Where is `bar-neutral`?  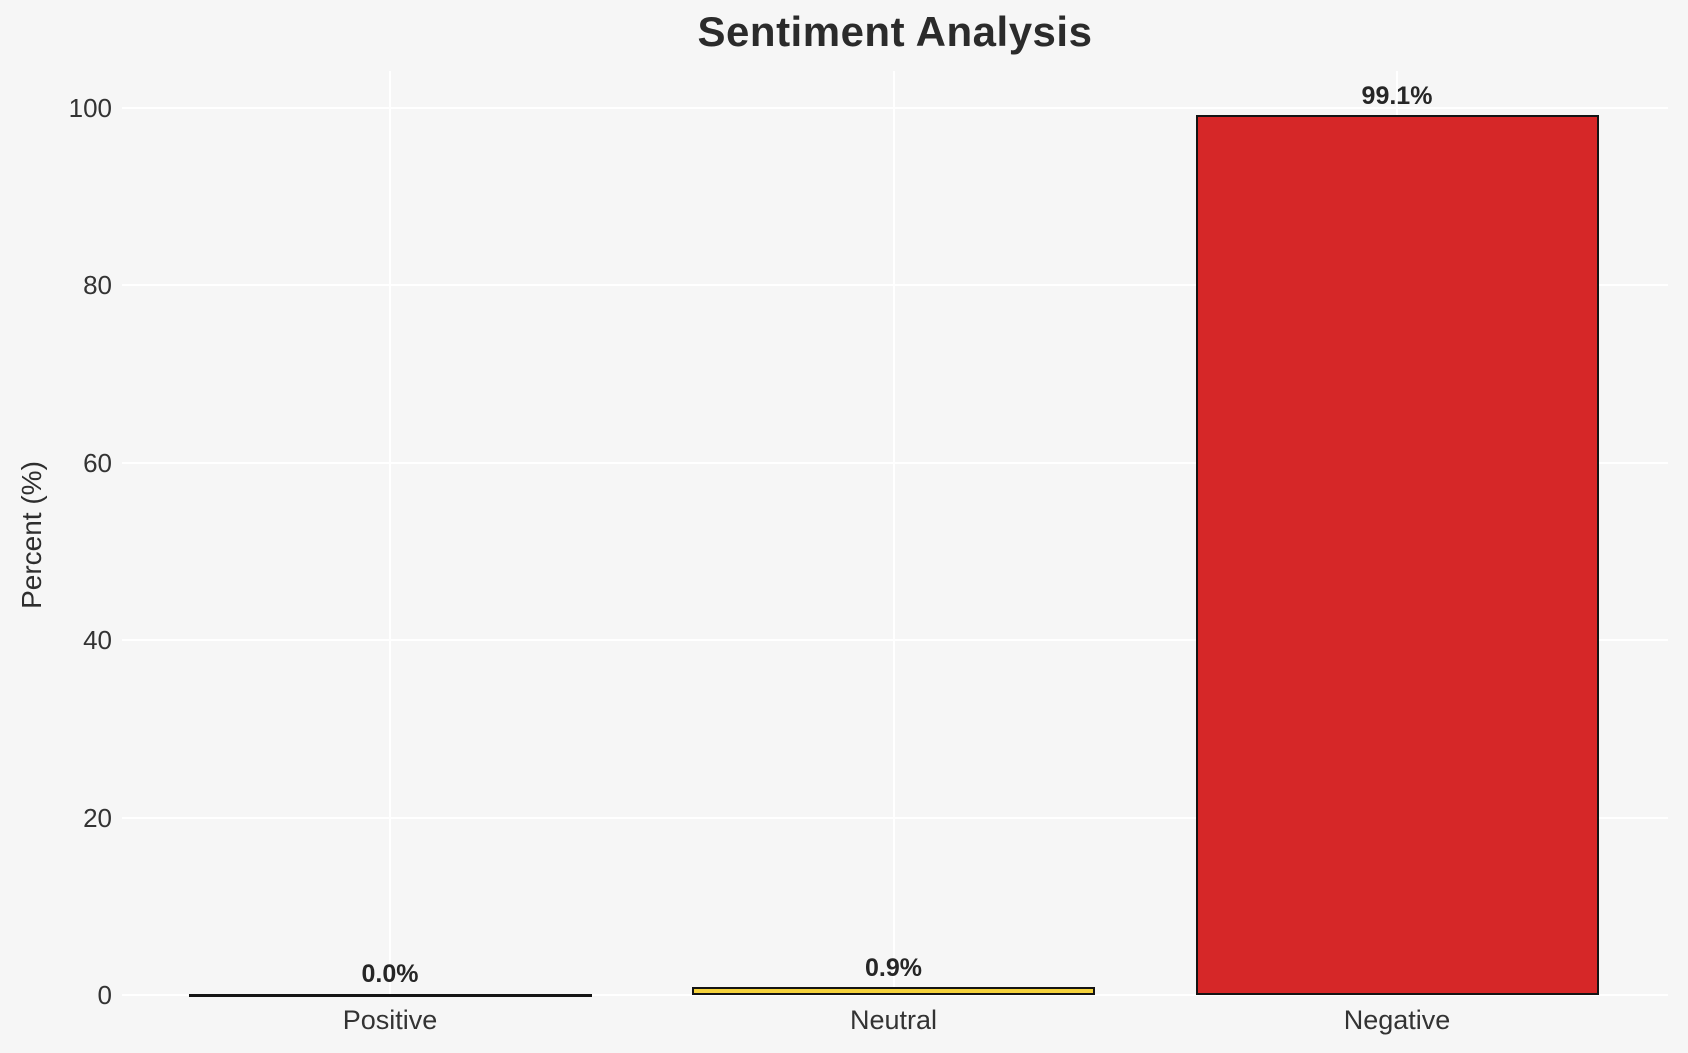 bar-neutral is located at coordinates (893, 991).